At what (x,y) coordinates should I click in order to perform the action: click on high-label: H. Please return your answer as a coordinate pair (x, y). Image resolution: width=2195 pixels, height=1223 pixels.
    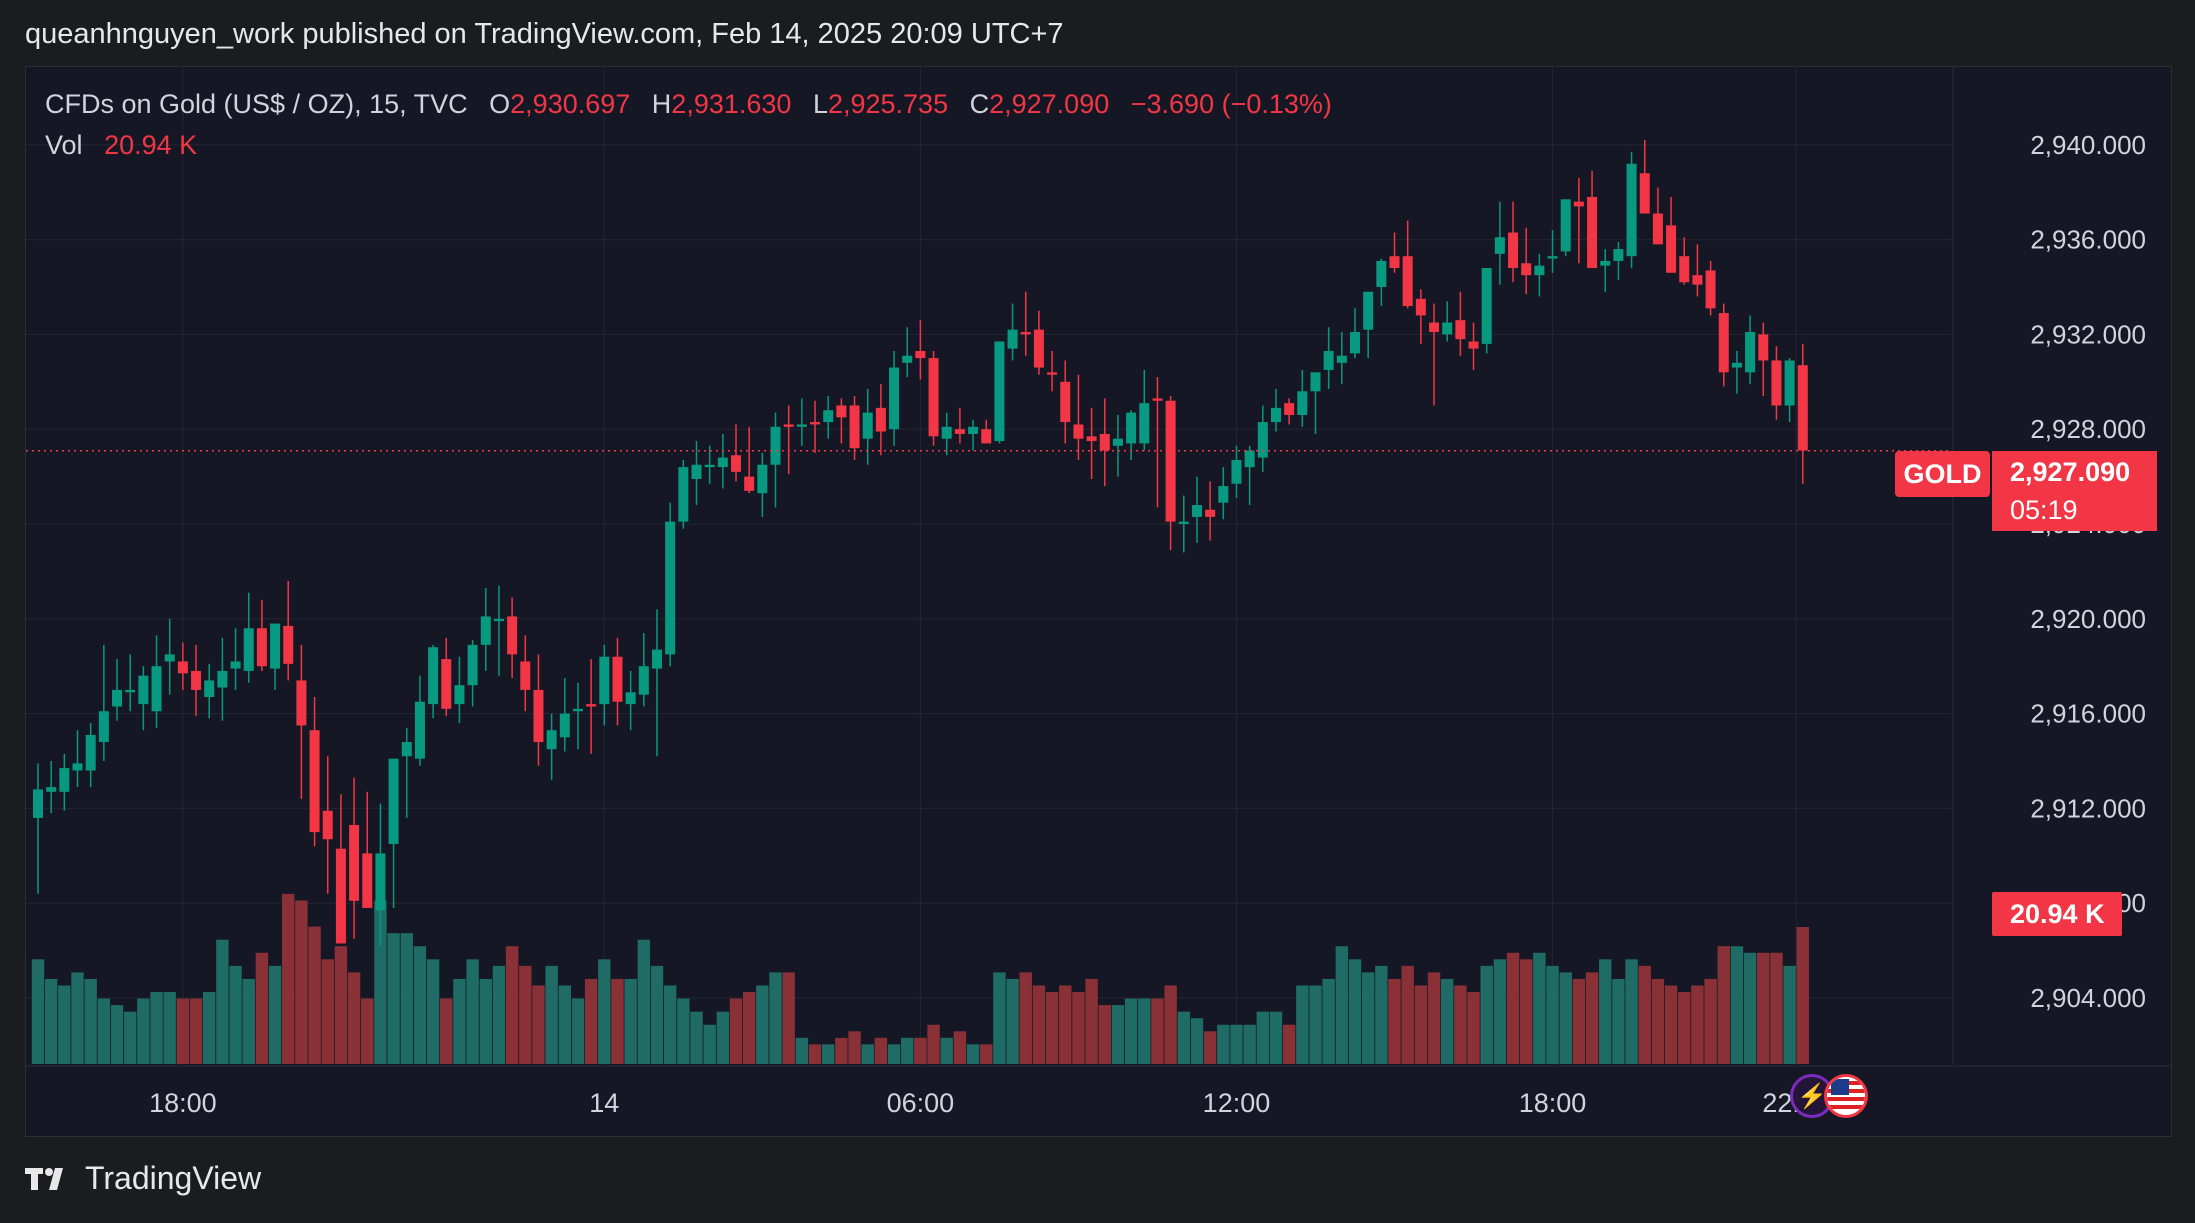
    Looking at the image, I should click on (661, 104).